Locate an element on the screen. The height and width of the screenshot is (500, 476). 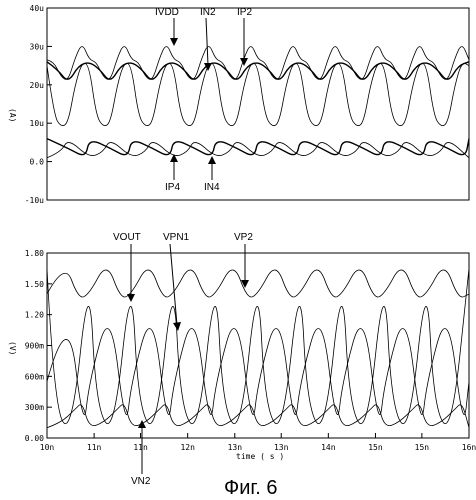
y-tick-label: 40u is located at coordinates (37, 8).